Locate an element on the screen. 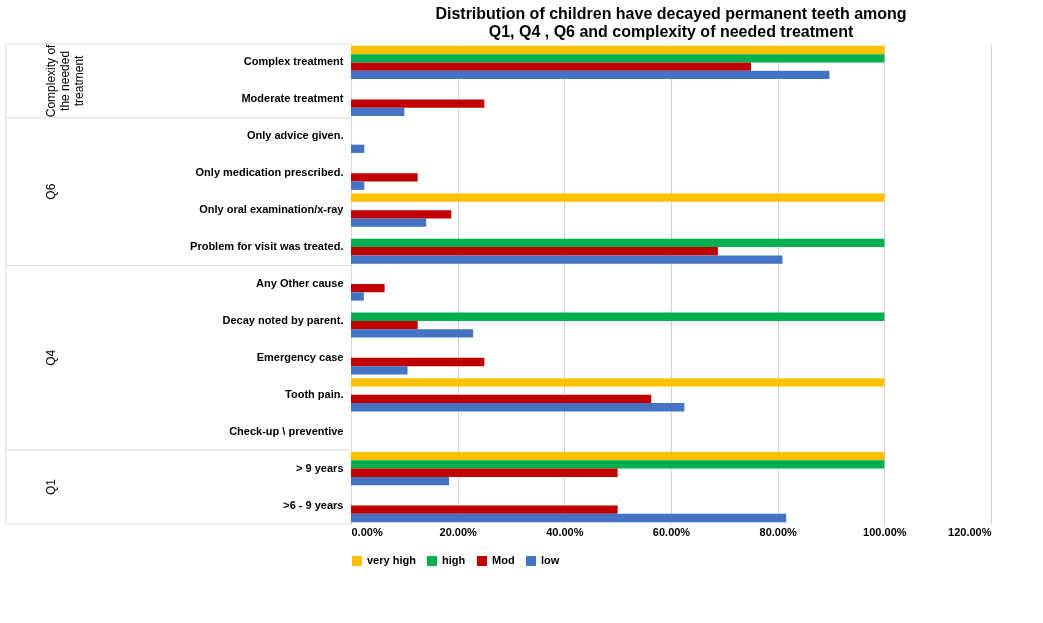  legend-label: low is located at coordinates (550, 560).